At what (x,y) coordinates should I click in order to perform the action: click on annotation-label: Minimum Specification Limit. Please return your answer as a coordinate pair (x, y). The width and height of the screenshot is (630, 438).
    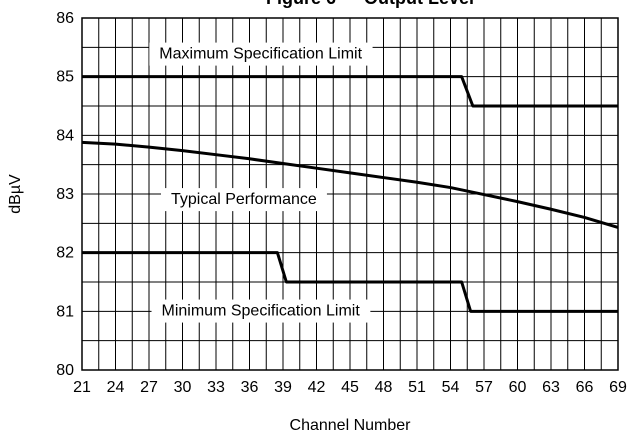
    Looking at the image, I should click on (261, 311).